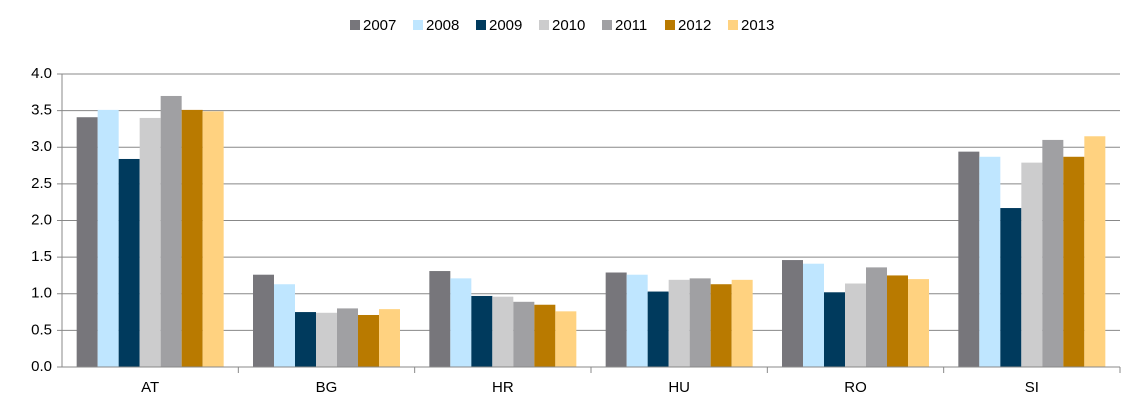 This screenshot has width=1125, height=400. Describe the element at coordinates (505, 25) in the screenshot. I see `legend-label: 2009` at that location.